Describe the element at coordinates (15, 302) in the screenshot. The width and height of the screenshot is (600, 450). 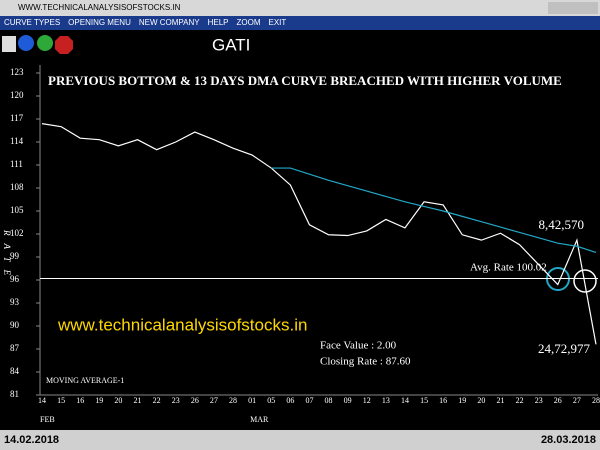
I see `y-tick-label: 93` at that location.